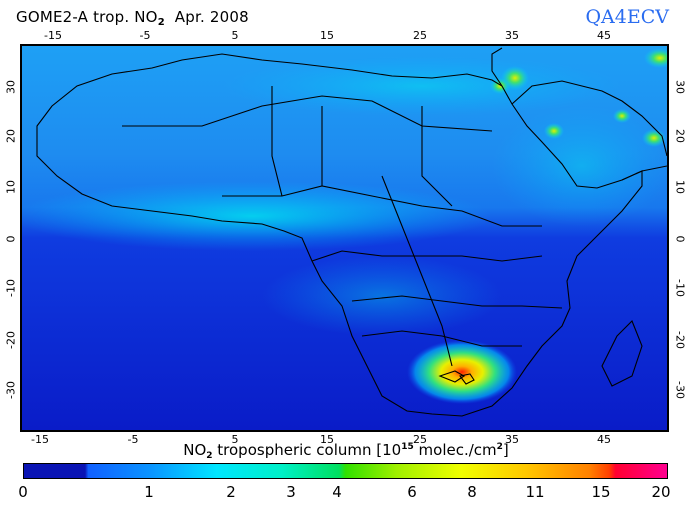 The image size is (692, 507). I want to click on x-tick-top: -15, so click(53, 35).